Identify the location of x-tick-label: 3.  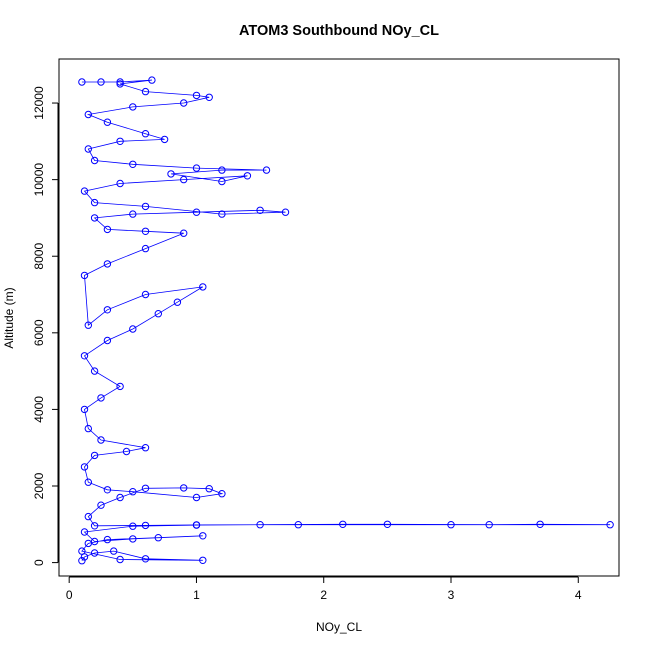
(451, 595).